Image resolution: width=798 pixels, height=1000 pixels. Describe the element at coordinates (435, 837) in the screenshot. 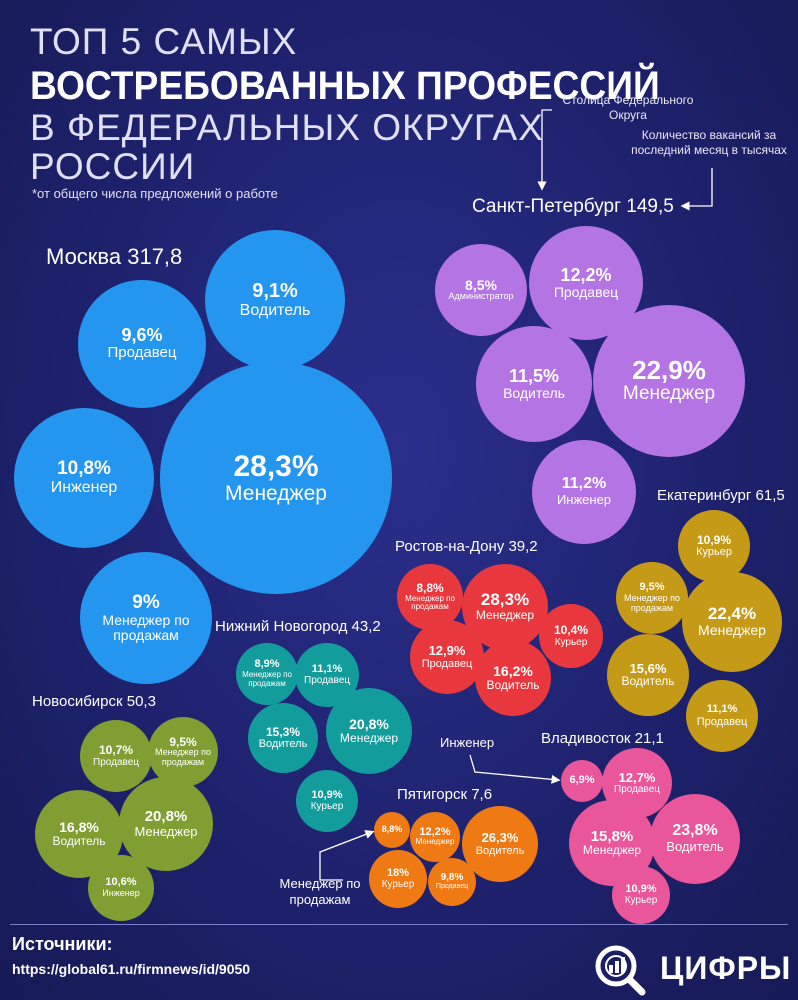

I see `bubble-pyat-manager: 12,2% Менеджер` at that location.